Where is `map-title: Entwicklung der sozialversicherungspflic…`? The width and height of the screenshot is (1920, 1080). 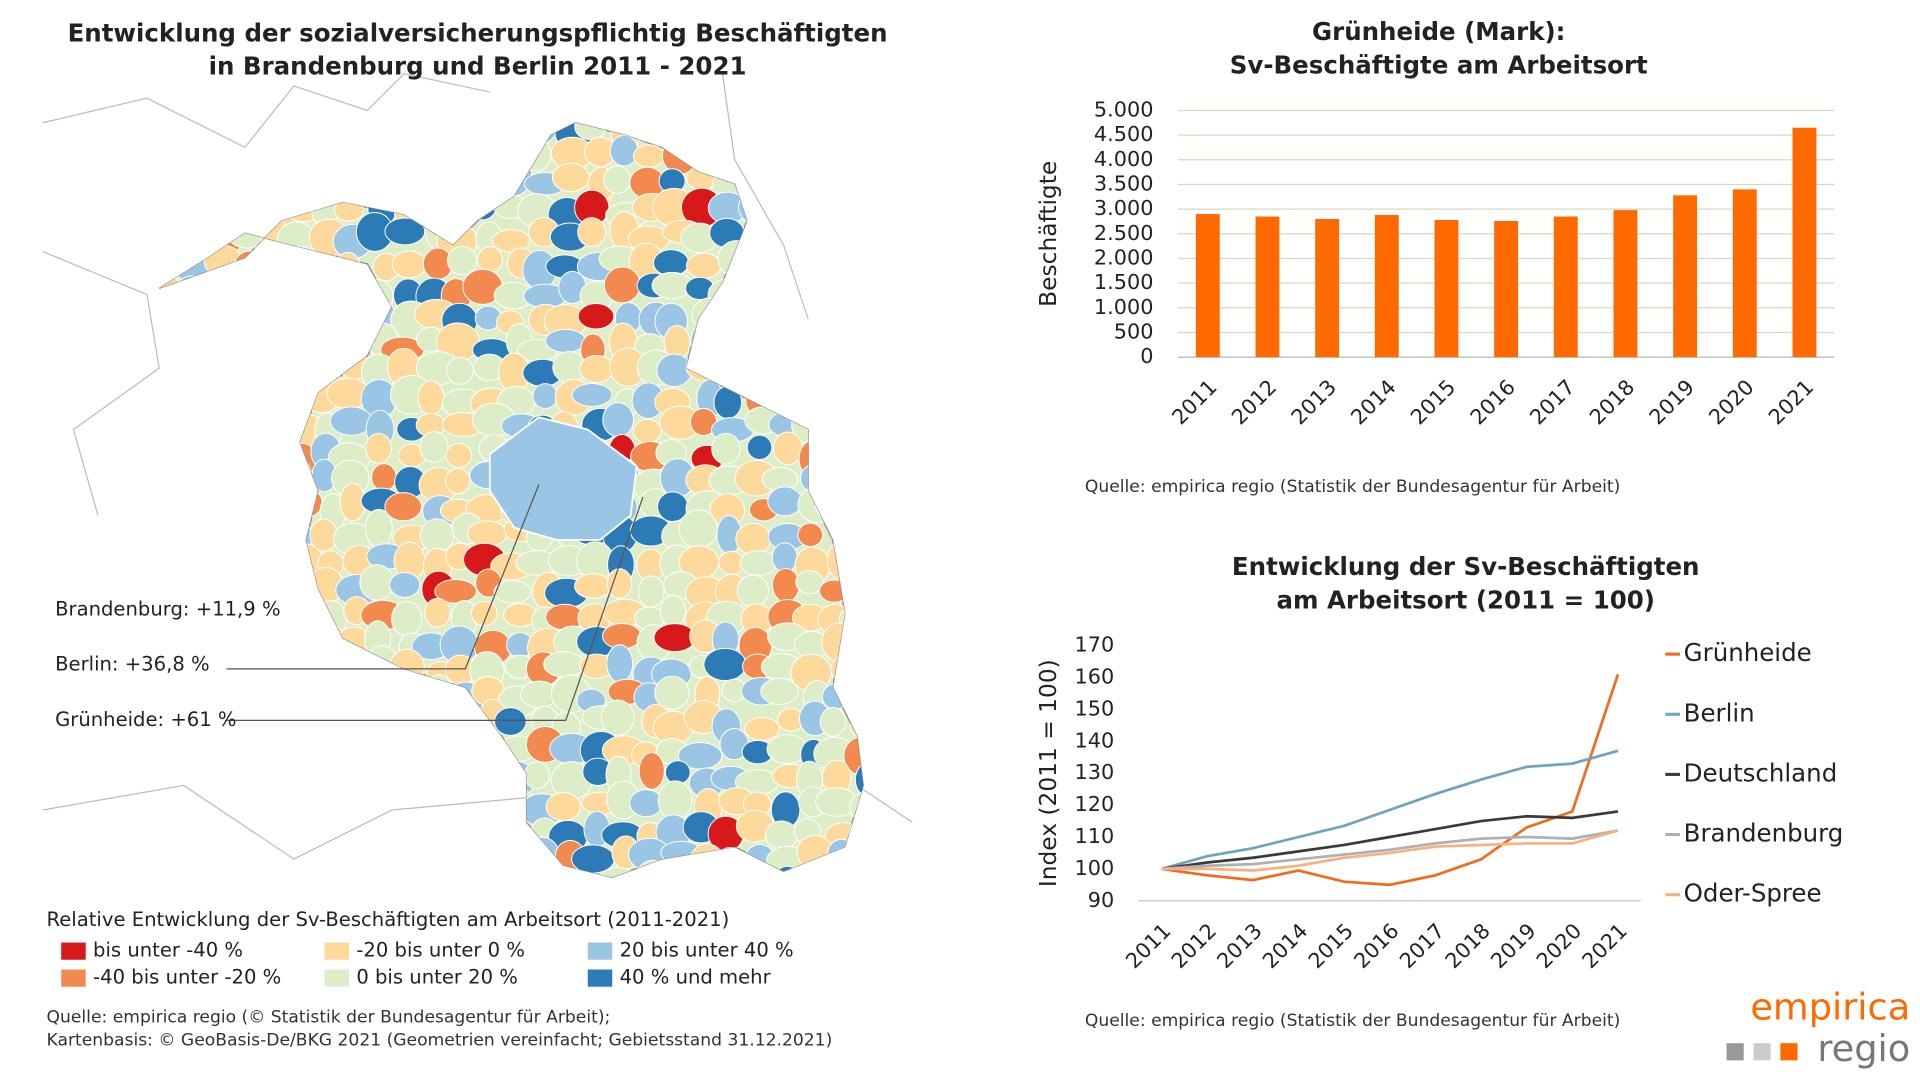
map-title: Entwicklung der sozialversicherungspflic… is located at coordinates (478, 32).